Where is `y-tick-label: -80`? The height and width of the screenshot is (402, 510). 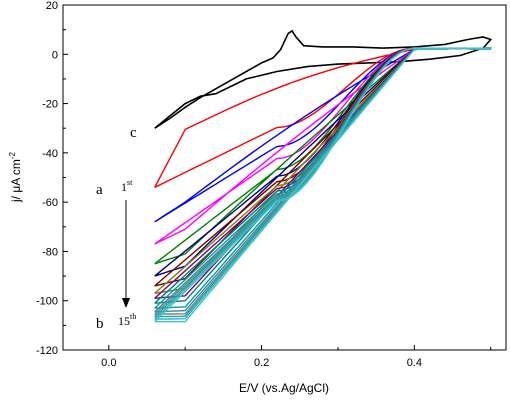
y-tick-label: -80 is located at coordinates (50, 252).